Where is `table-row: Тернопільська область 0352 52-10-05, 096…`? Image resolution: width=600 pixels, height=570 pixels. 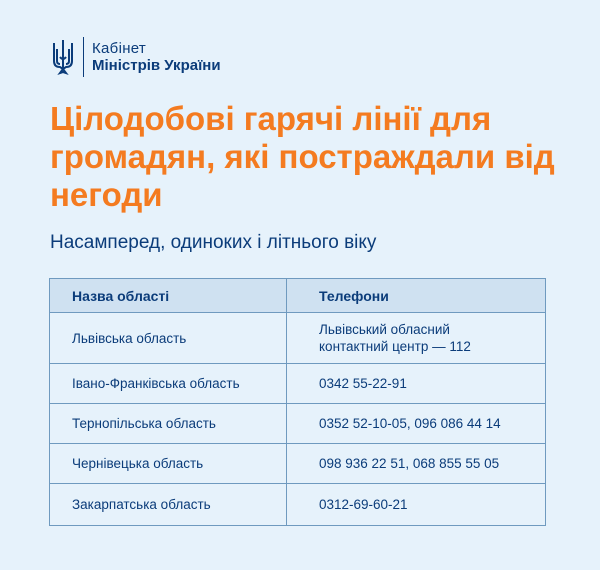 table-row: Тернопільська область 0352 52-10-05, 096… is located at coordinates (297, 423).